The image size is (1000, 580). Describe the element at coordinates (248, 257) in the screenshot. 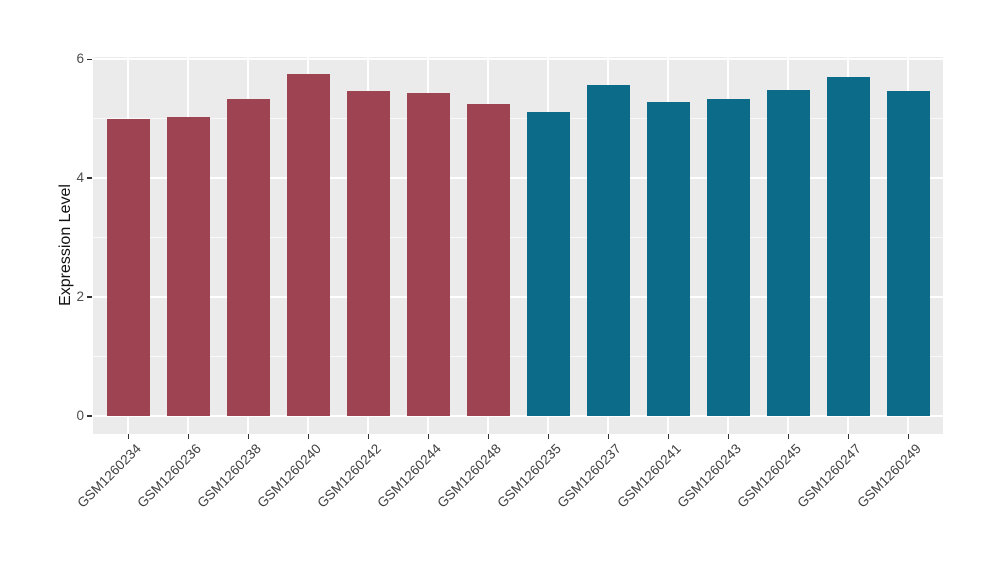

I see `bar-GSM1260238` at that location.